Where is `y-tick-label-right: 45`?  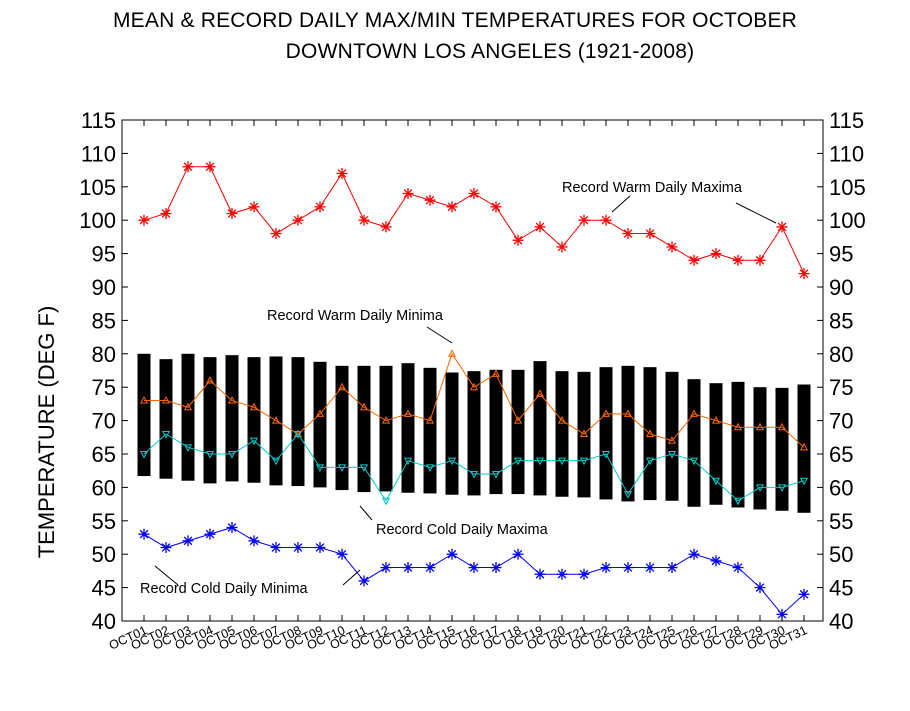
y-tick-label-right: 45 is located at coordinates (841, 588).